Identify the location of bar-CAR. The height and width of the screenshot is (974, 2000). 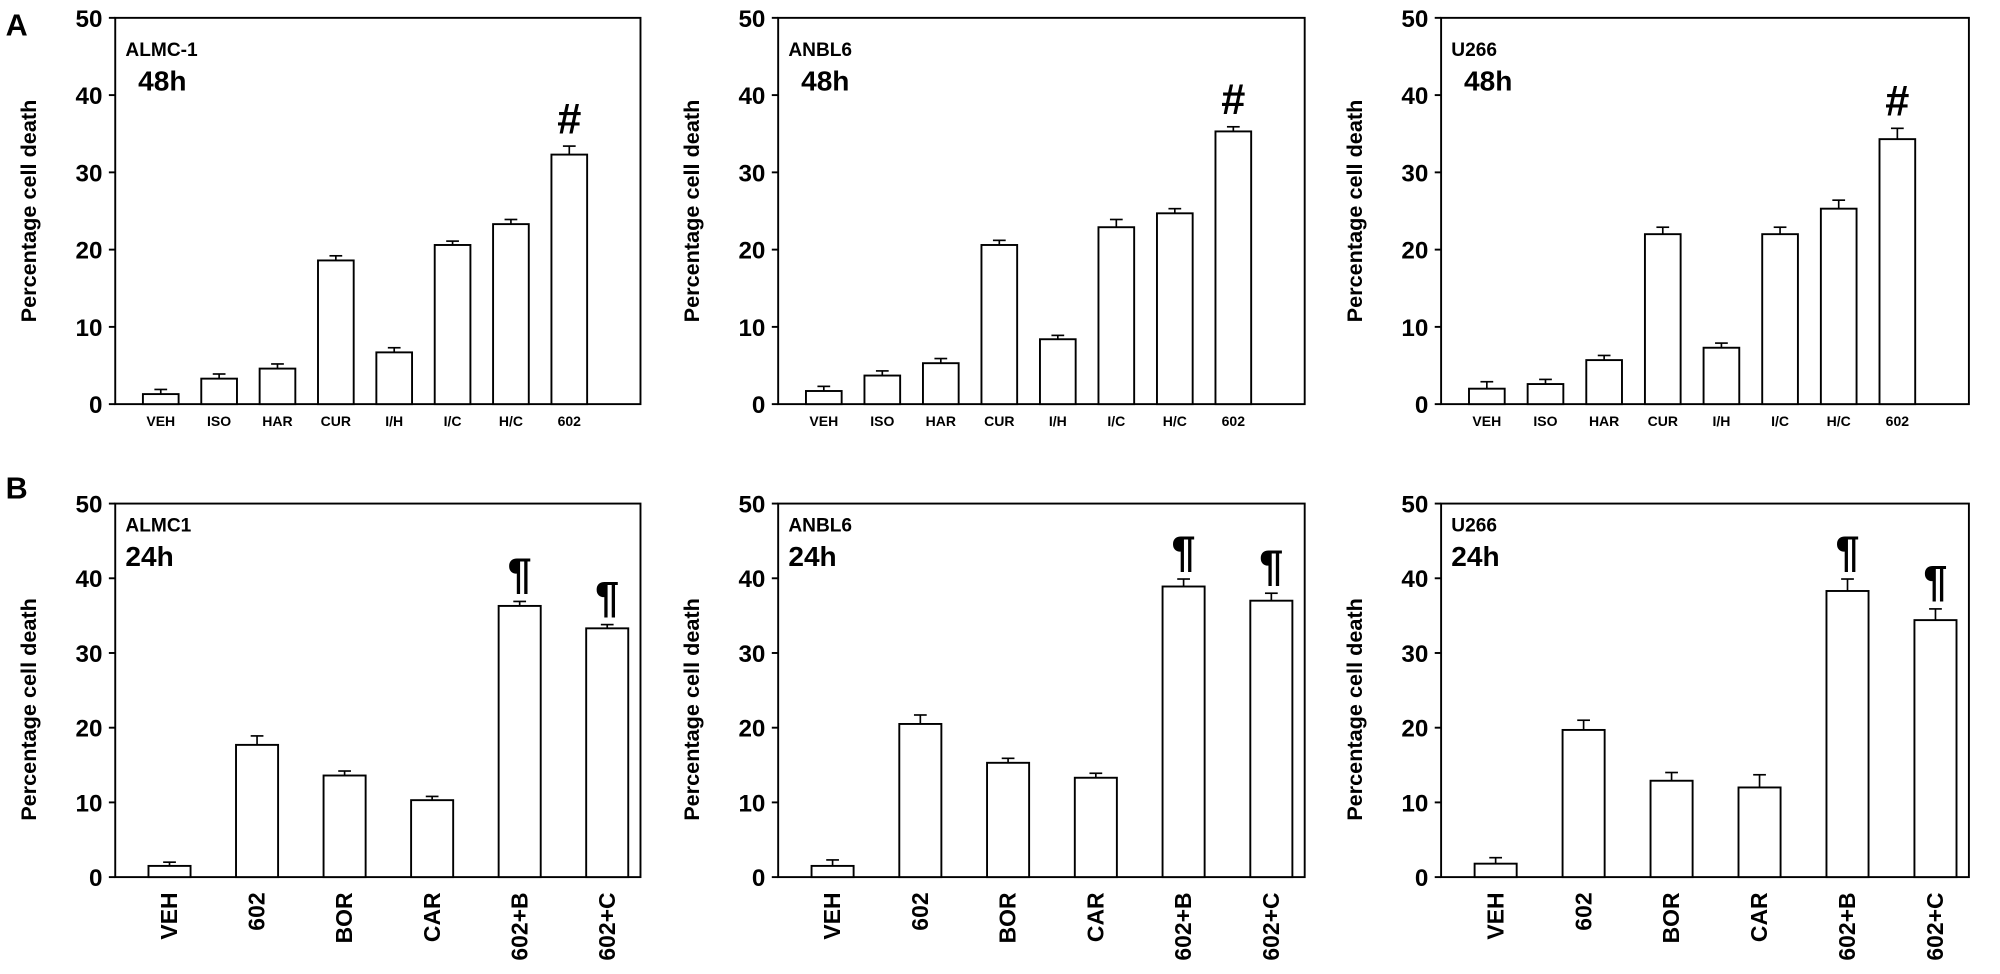
(1759, 832).